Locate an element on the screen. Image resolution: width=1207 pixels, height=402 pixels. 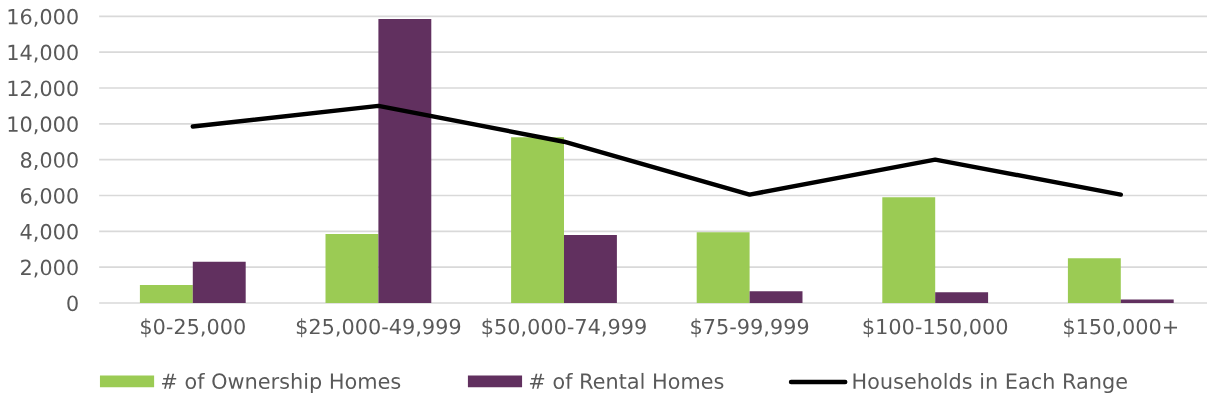
y-tick-label: 4,000 is located at coordinates (49, 232).